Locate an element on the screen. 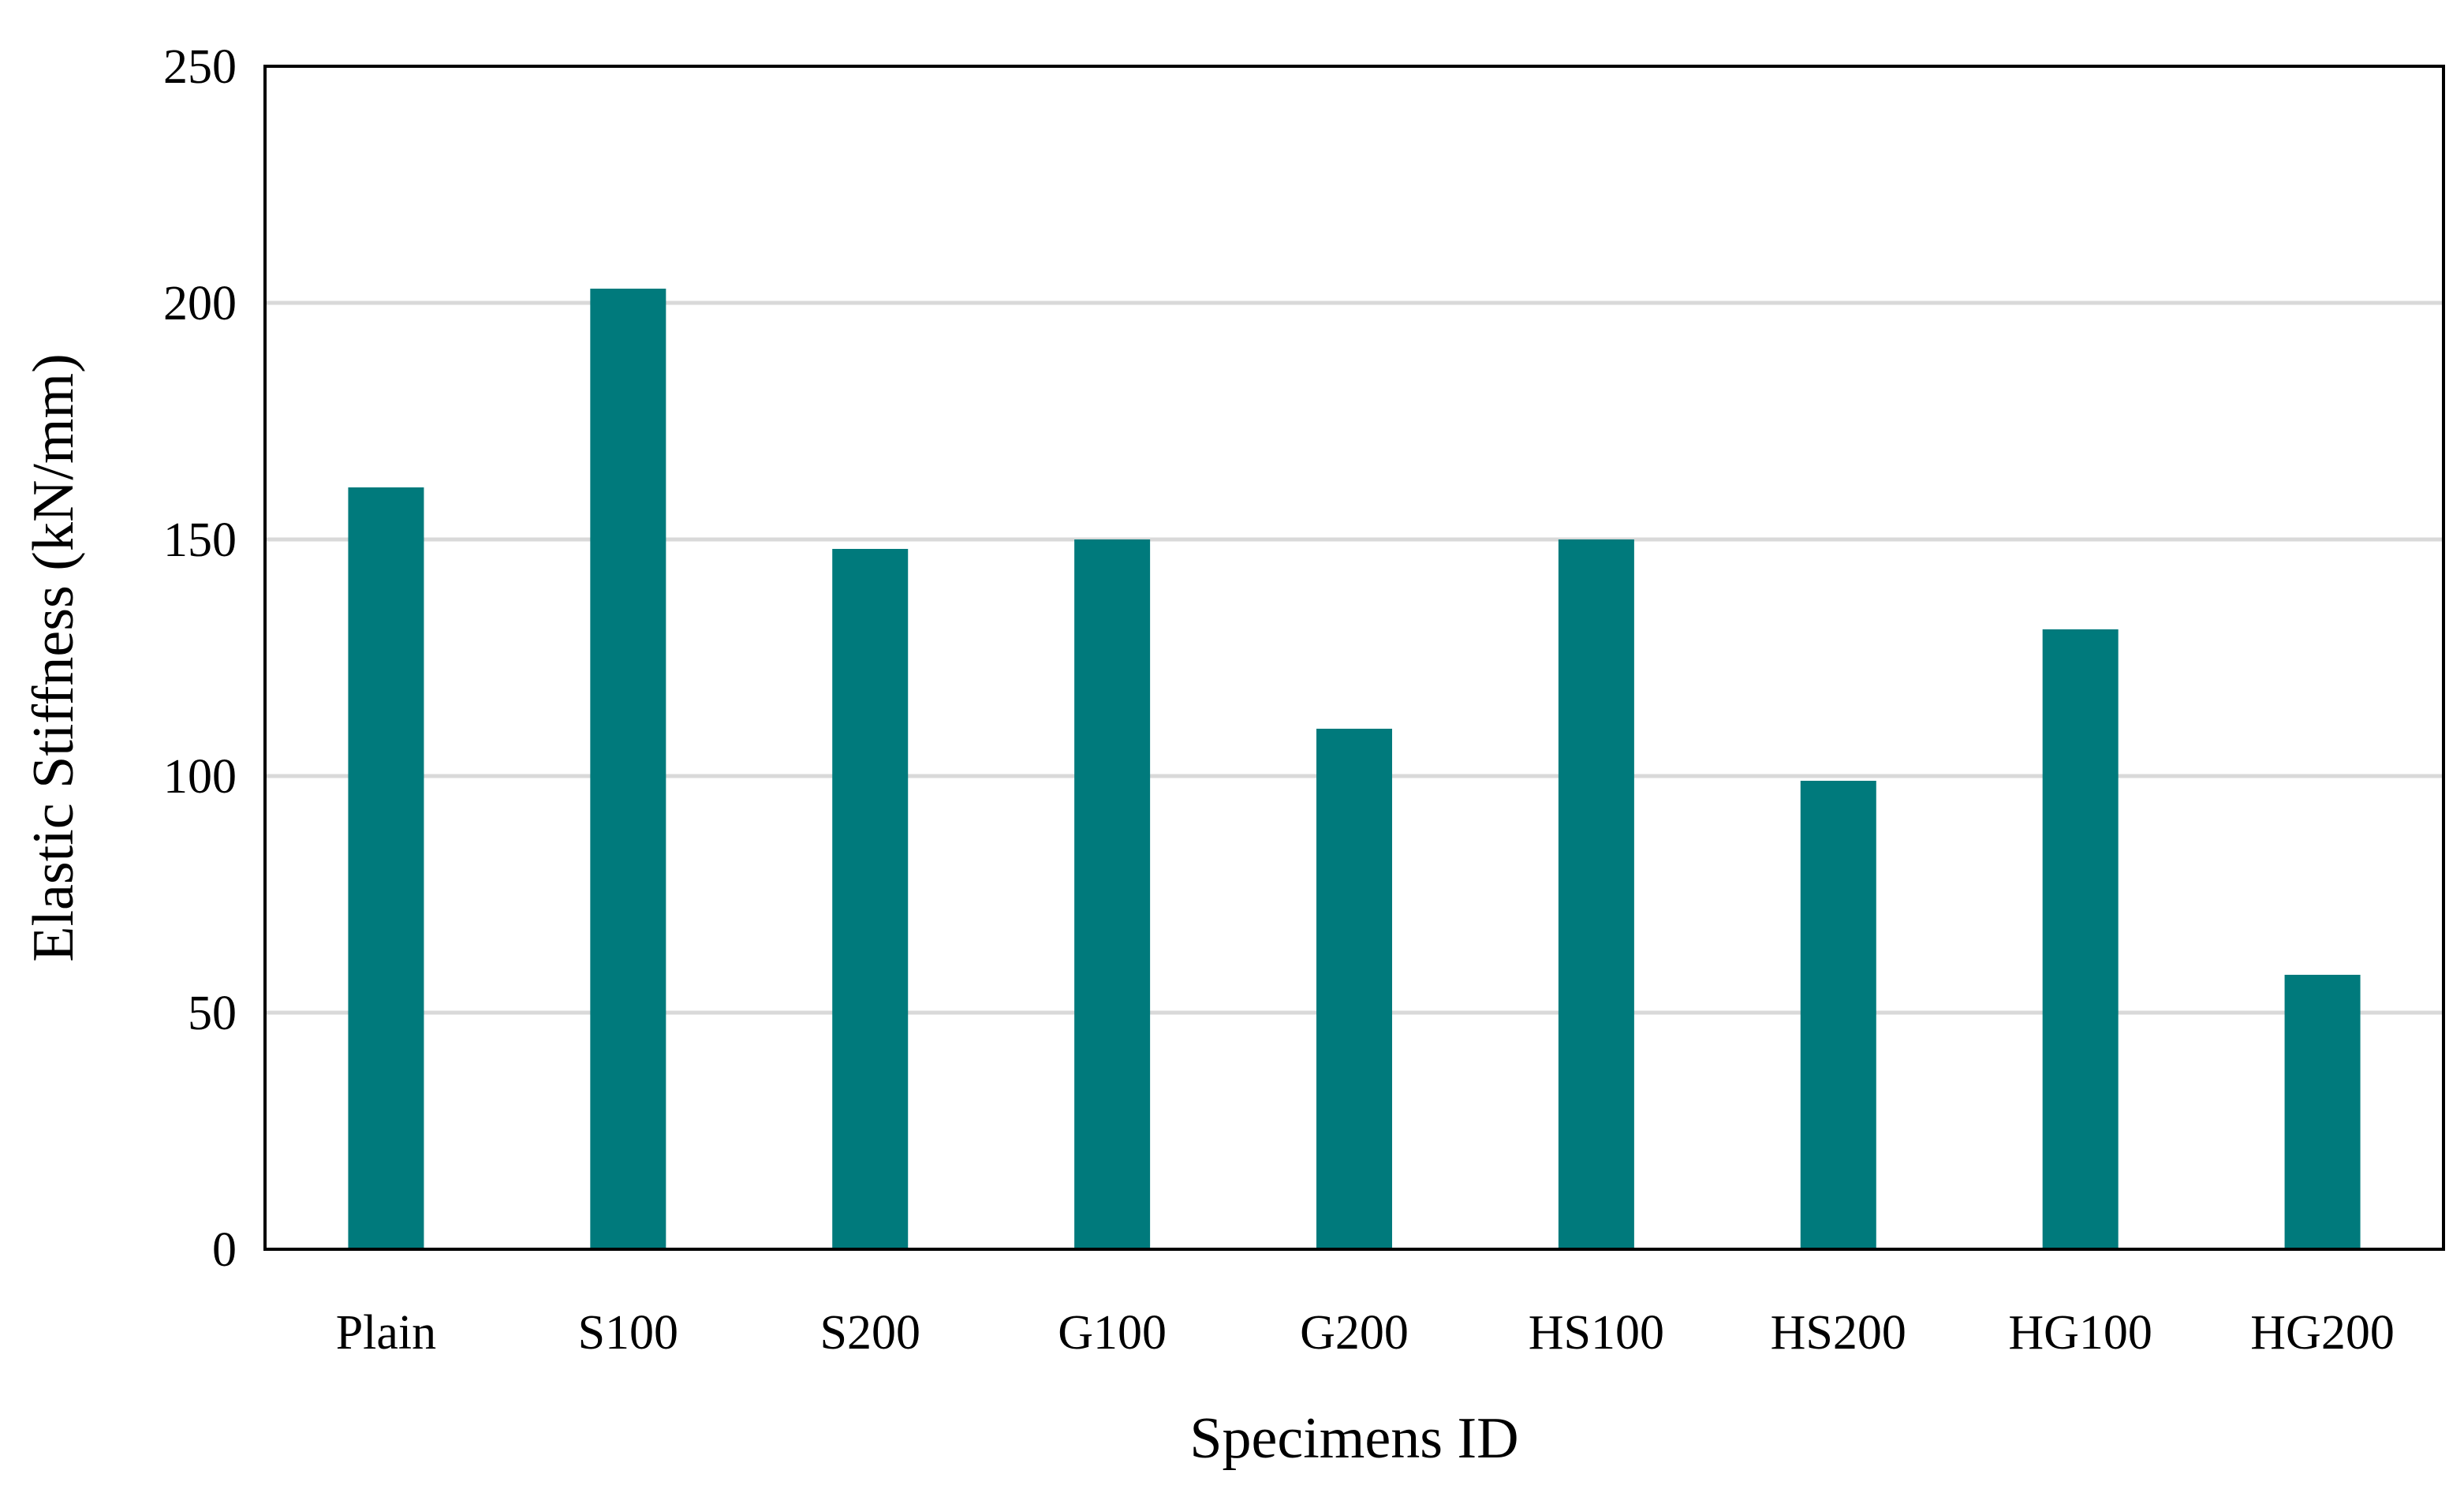  x-tick-label: S100 is located at coordinates (628, 1333).